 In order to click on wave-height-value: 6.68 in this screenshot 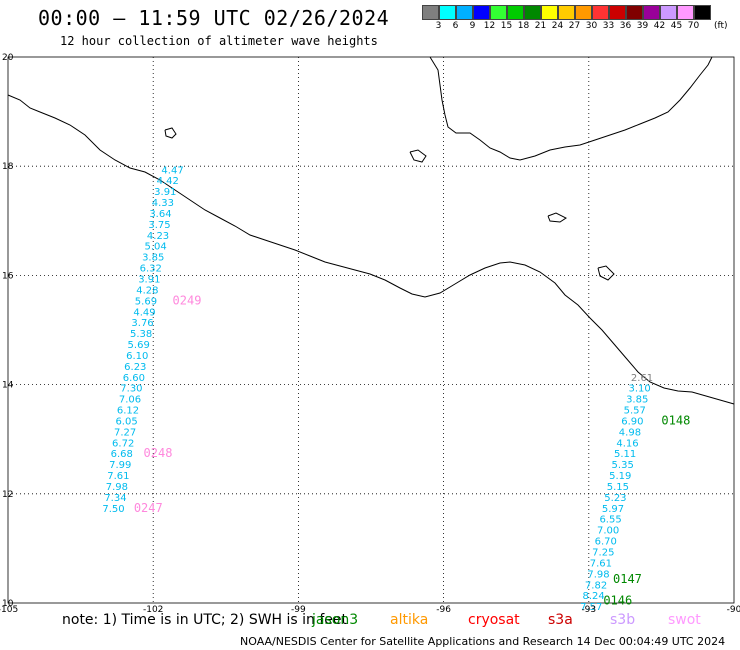, I will do `click(122, 454)`.